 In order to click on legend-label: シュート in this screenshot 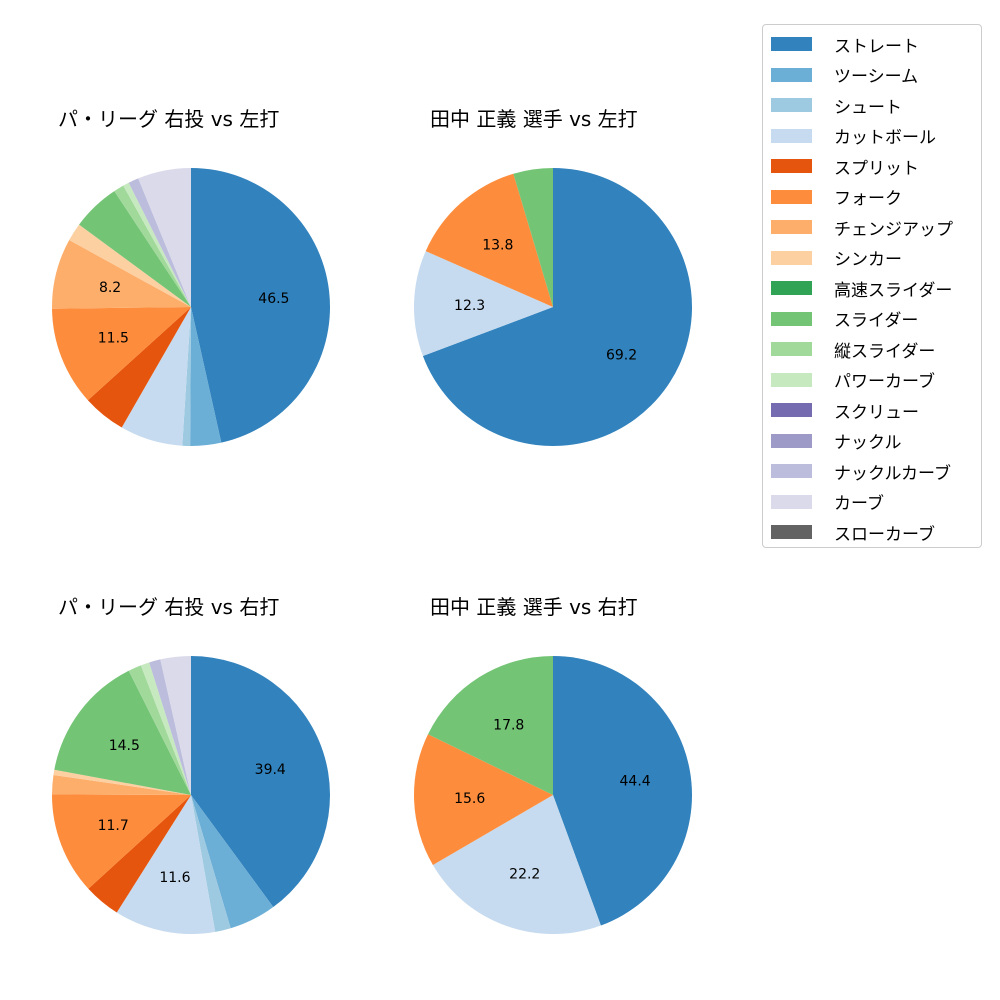, I will do `click(868, 107)`.